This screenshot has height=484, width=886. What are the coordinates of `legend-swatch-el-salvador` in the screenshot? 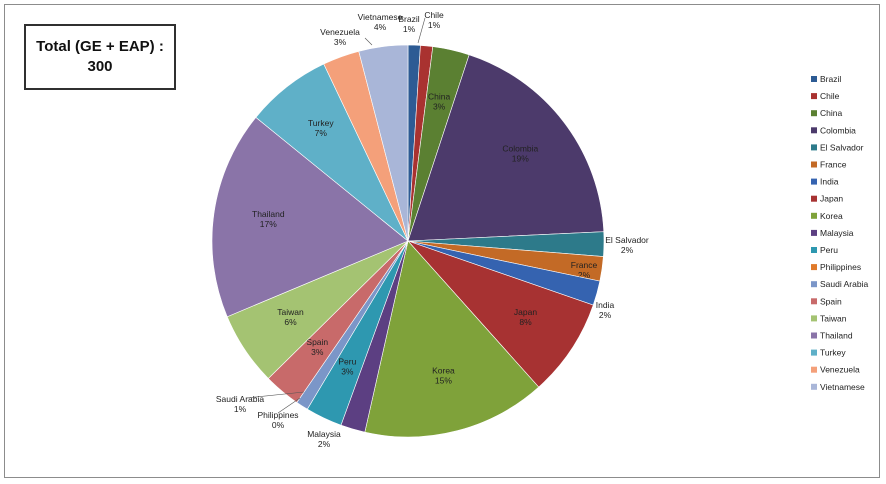 It's located at (814, 147).